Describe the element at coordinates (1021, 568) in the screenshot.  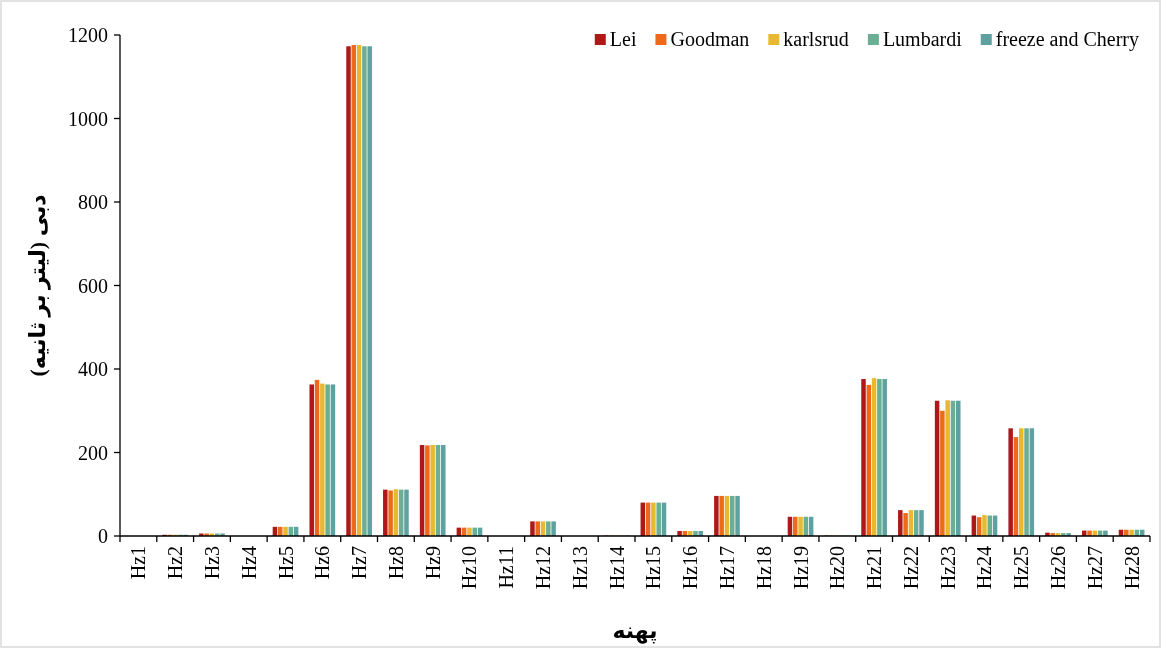
I see `x-tick-label: Hz25` at that location.